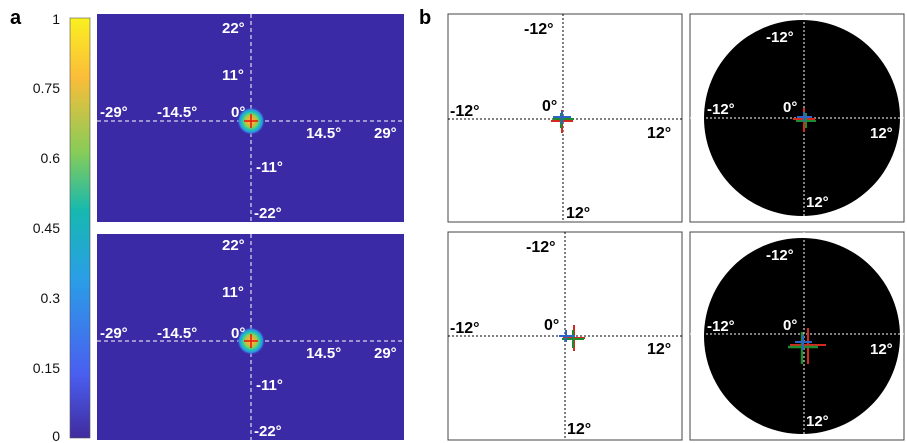 Image resolution: width=907 pixels, height=443 pixels. What do you see at coordinates (46, 228) in the screenshot?
I see `colorbar-tick-0.45: 0.45` at bounding box center [46, 228].